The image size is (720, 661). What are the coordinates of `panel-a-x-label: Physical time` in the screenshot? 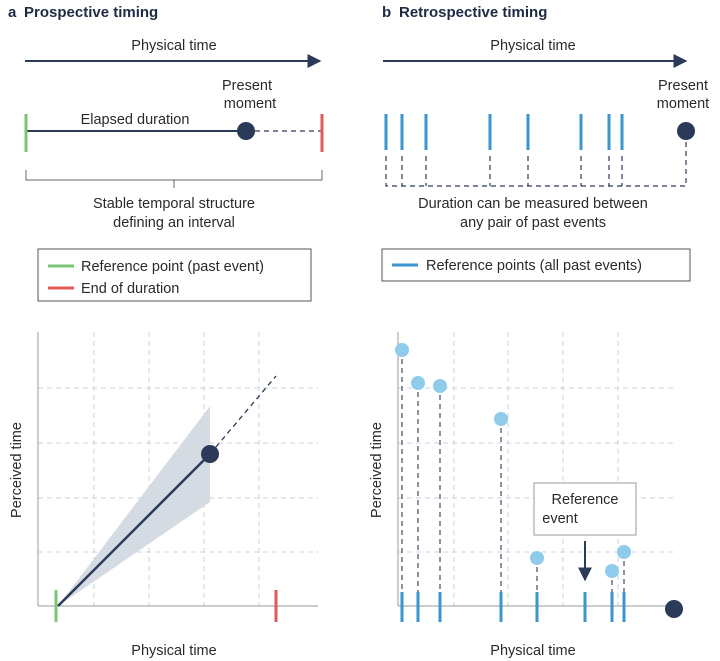 It's located at (173, 651).